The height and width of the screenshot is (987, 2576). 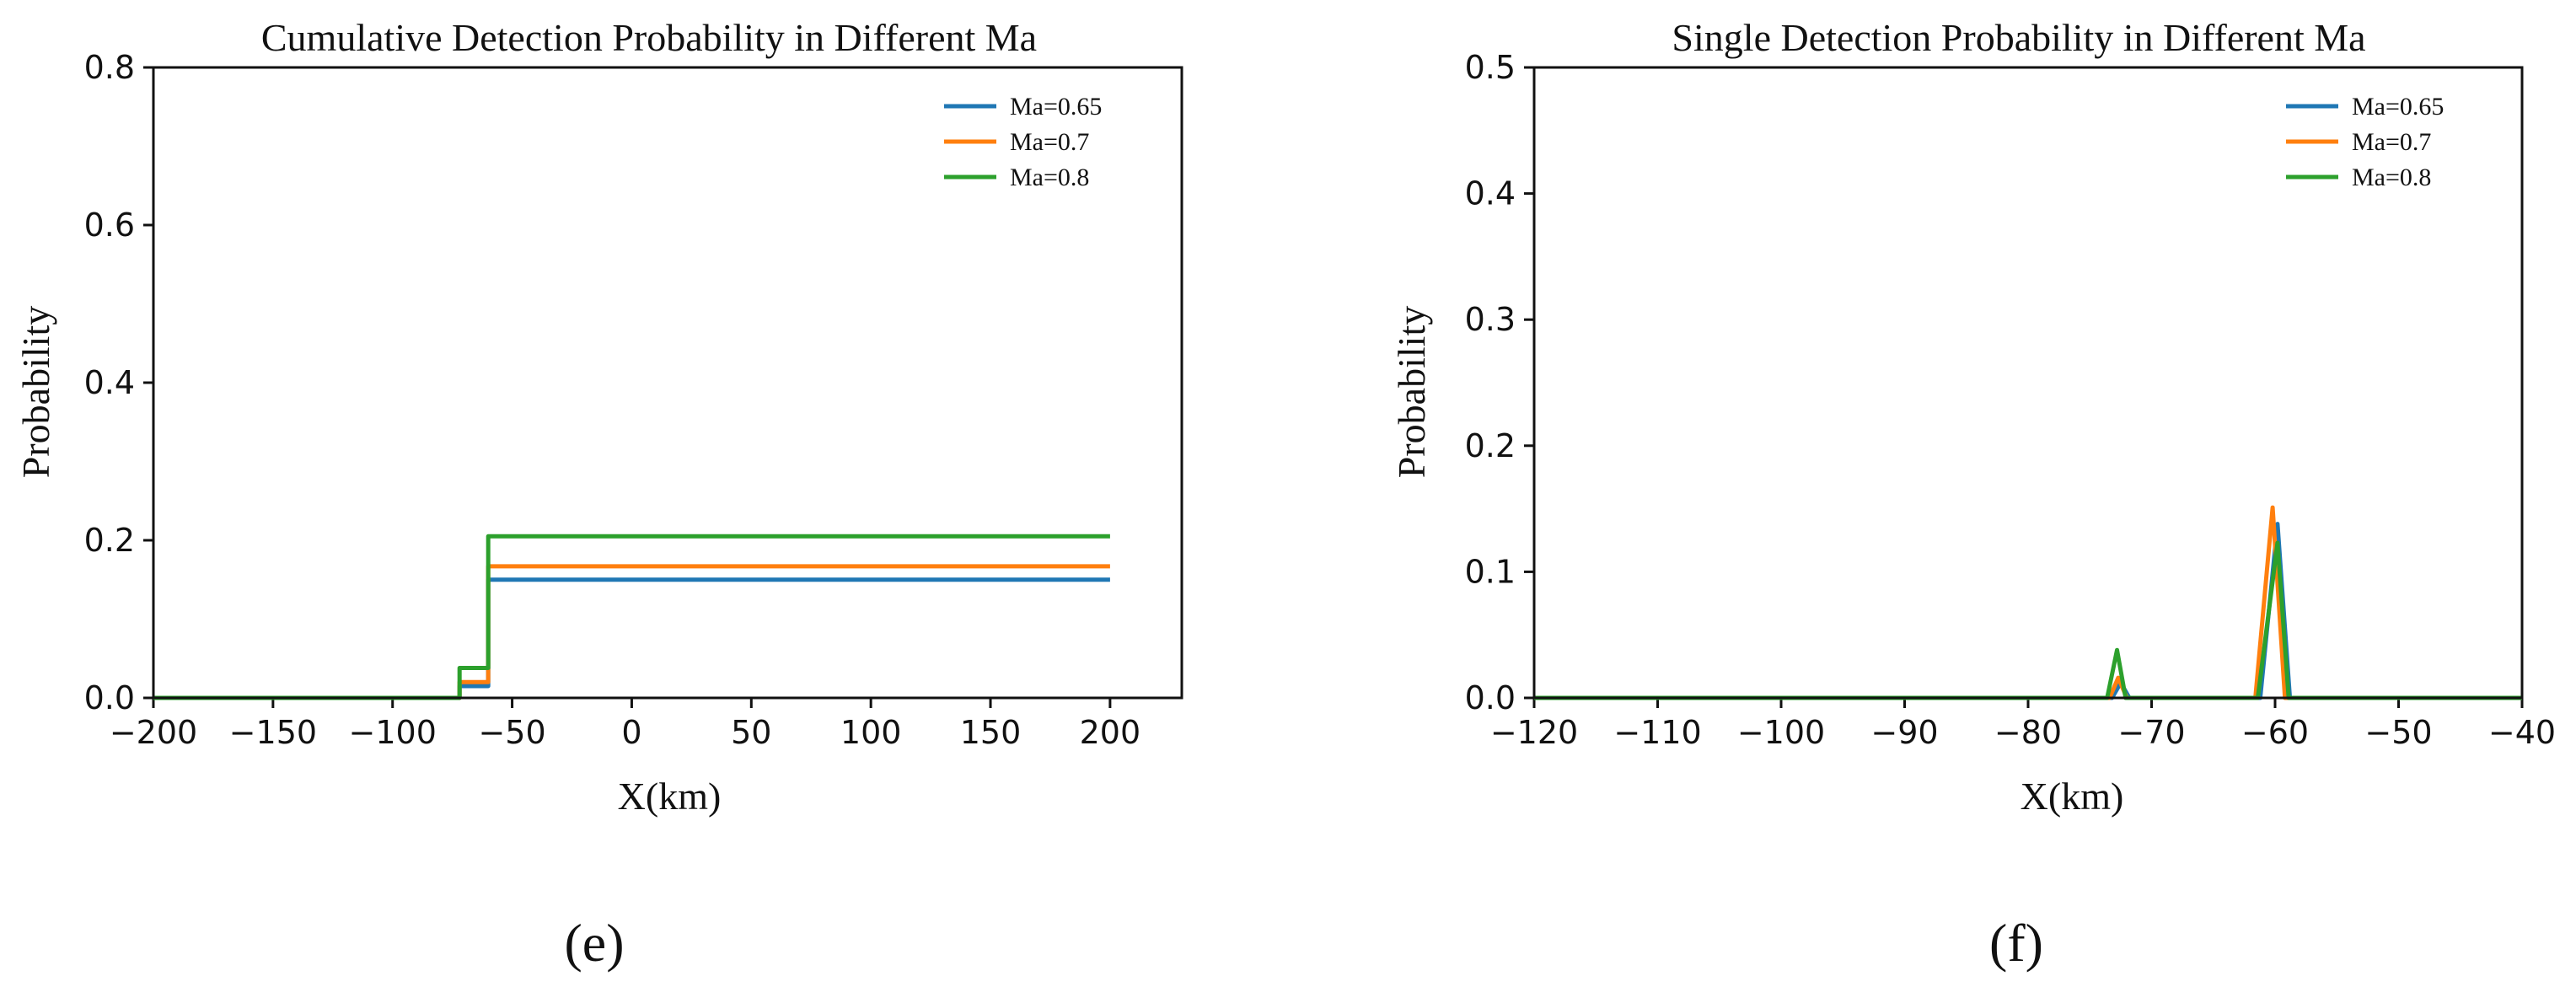 I want to click on y-tick-label: 0.5, so click(x=1490, y=67).